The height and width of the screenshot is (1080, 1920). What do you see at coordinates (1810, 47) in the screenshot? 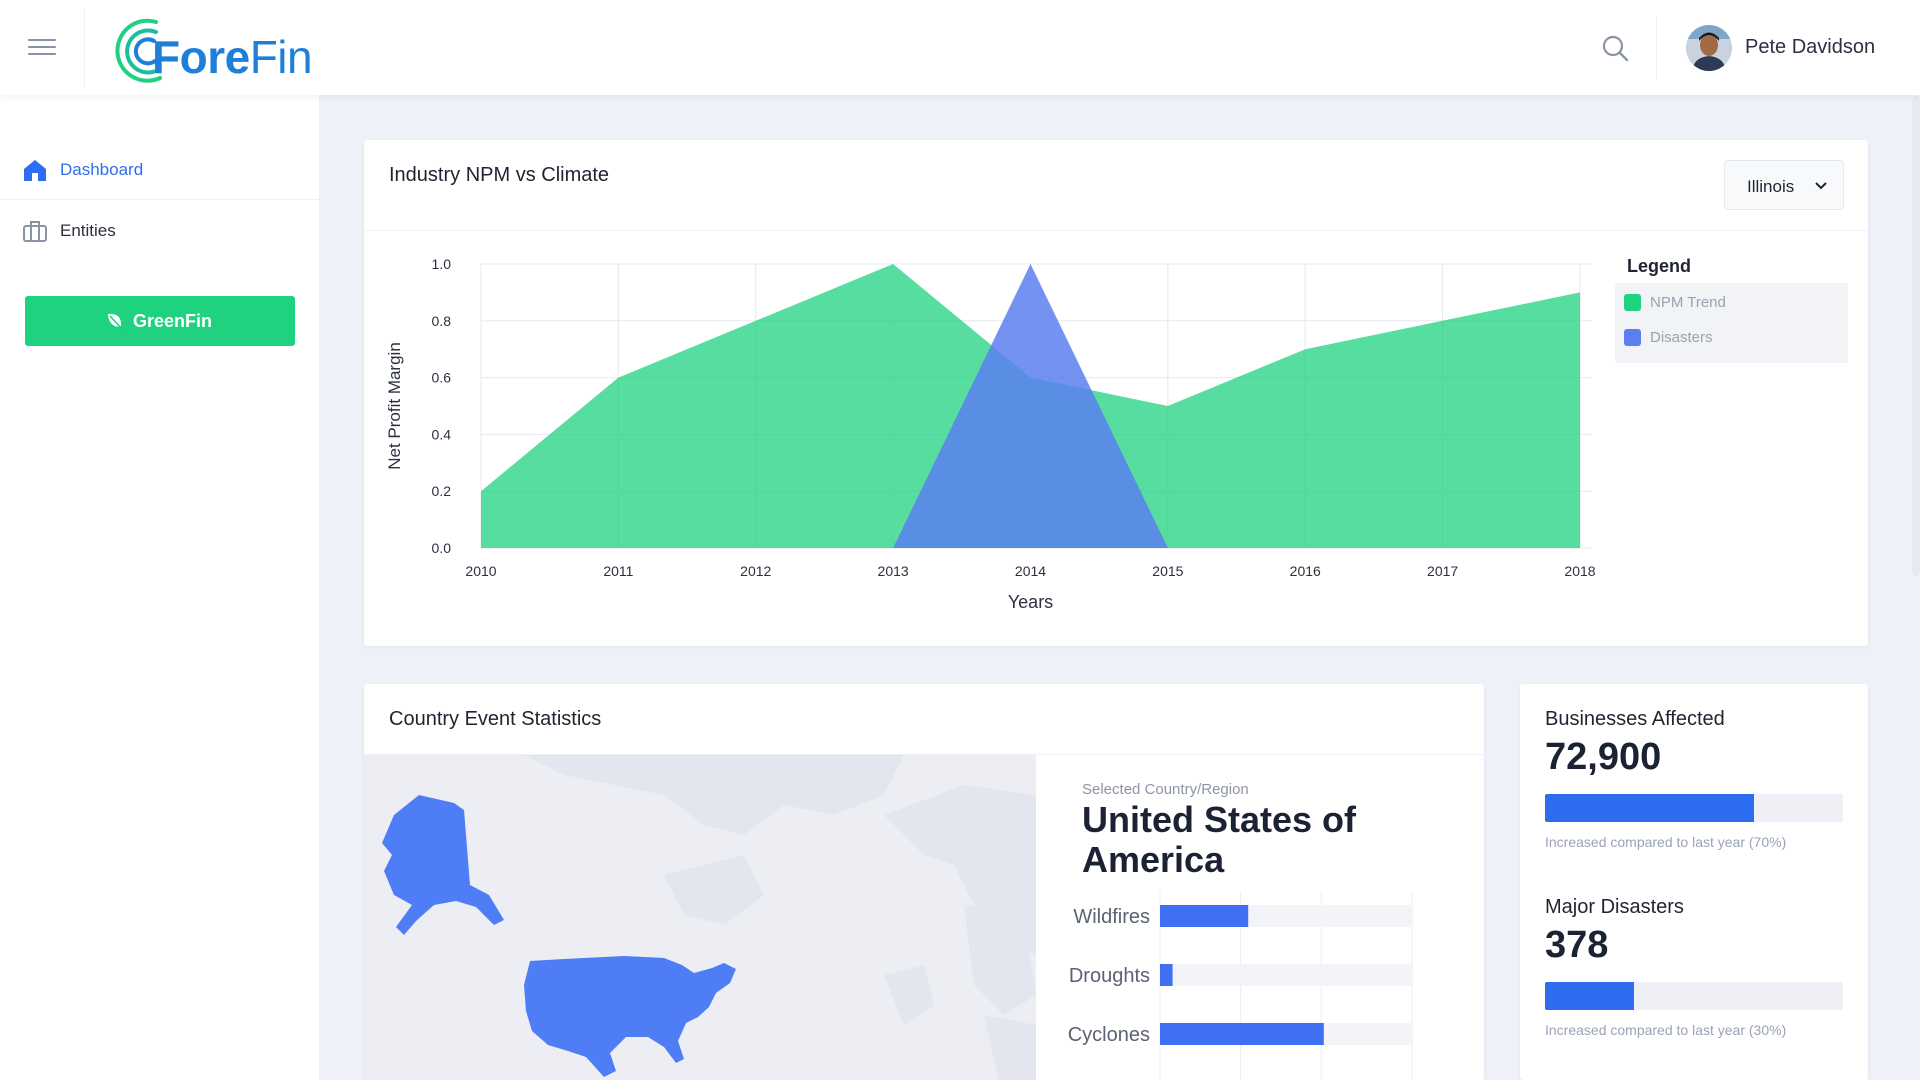
I see `user-name: Pete Davidson` at bounding box center [1810, 47].